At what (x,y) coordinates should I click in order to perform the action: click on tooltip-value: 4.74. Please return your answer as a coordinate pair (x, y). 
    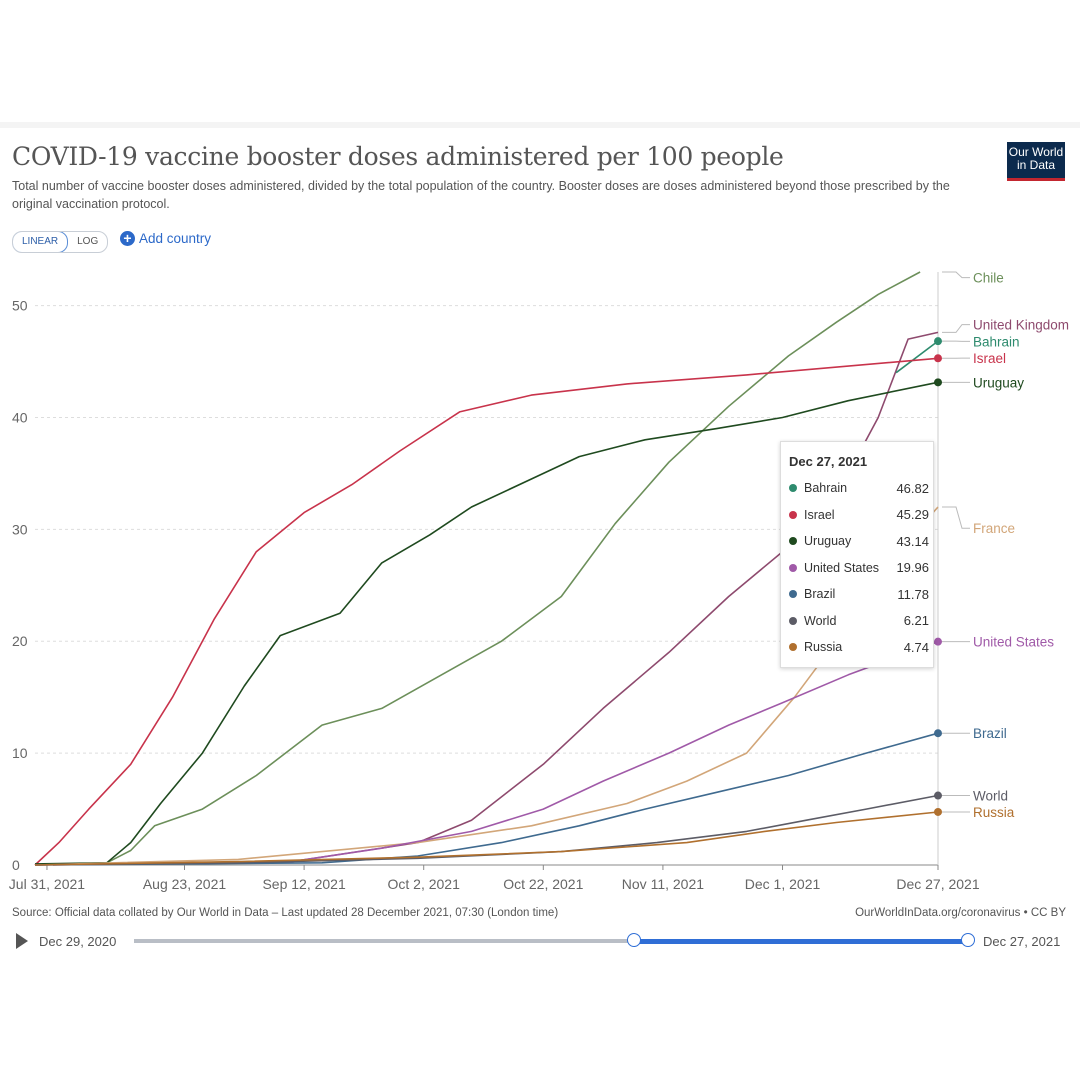
    Looking at the image, I should click on (916, 647).